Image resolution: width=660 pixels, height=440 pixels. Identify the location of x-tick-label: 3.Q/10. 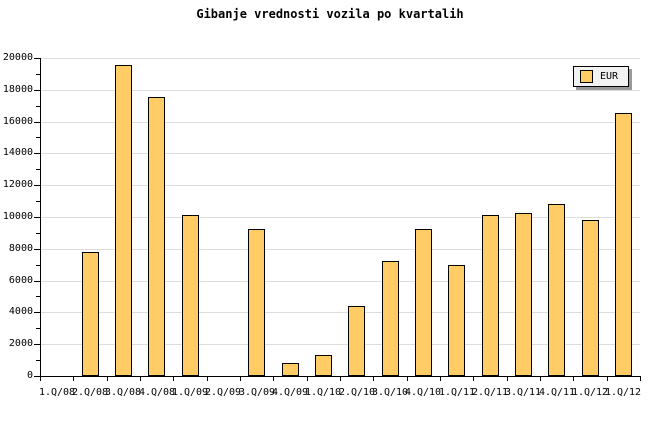
(390, 392).